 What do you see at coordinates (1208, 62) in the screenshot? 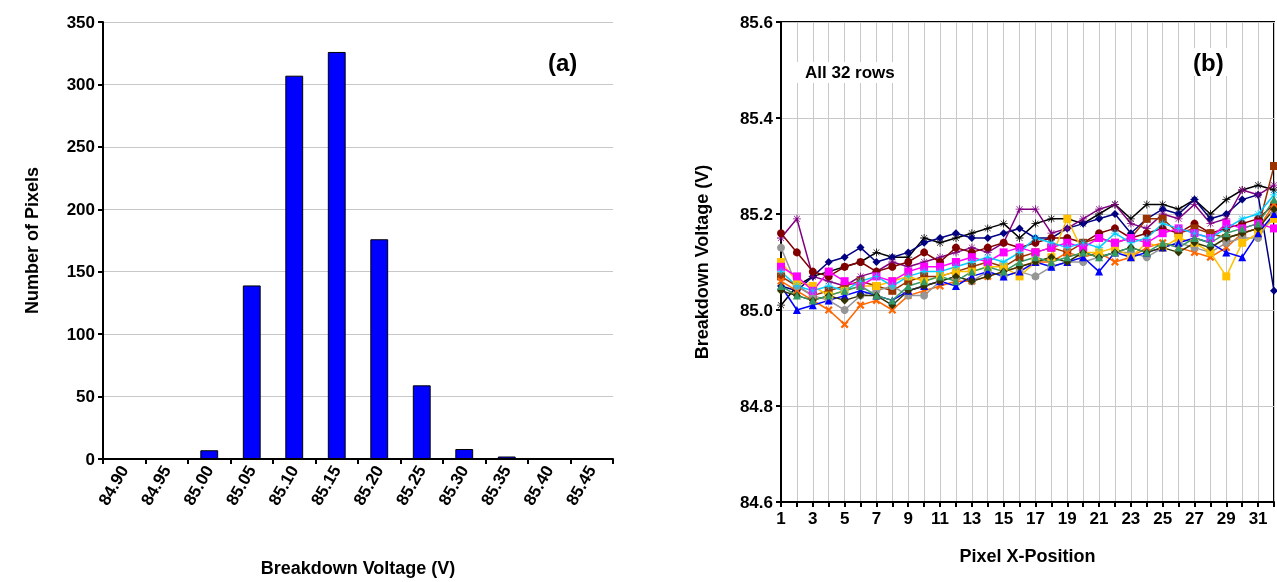
I see `annotation: (b)` at bounding box center [1208, 62].